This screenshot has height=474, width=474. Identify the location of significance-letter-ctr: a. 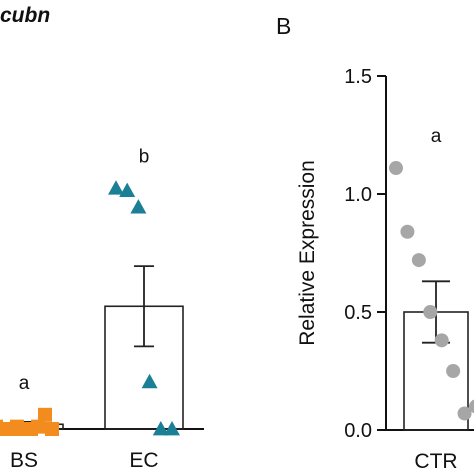
(436, 136).